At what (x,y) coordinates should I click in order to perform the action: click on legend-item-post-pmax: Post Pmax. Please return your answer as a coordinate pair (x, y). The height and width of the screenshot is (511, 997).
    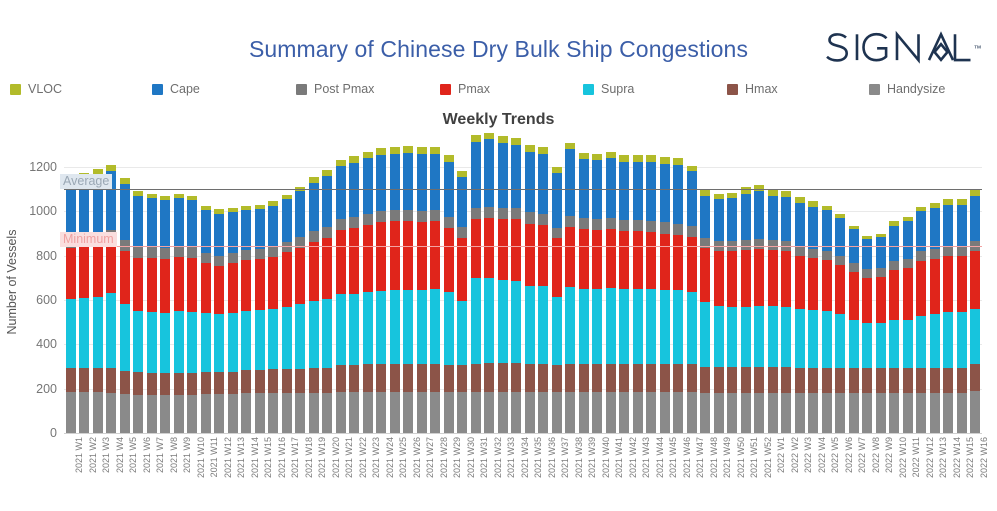
    Looking at the image, I should click on (335, 89).